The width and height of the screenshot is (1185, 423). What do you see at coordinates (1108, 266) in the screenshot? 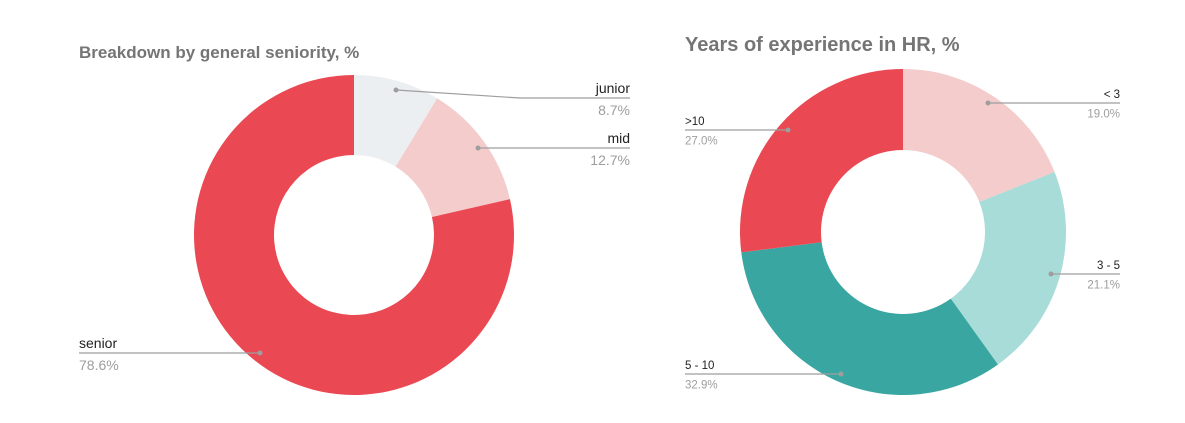
I see `slice-label-3-5: 3 - 5` at bounding box center [1108, 266].